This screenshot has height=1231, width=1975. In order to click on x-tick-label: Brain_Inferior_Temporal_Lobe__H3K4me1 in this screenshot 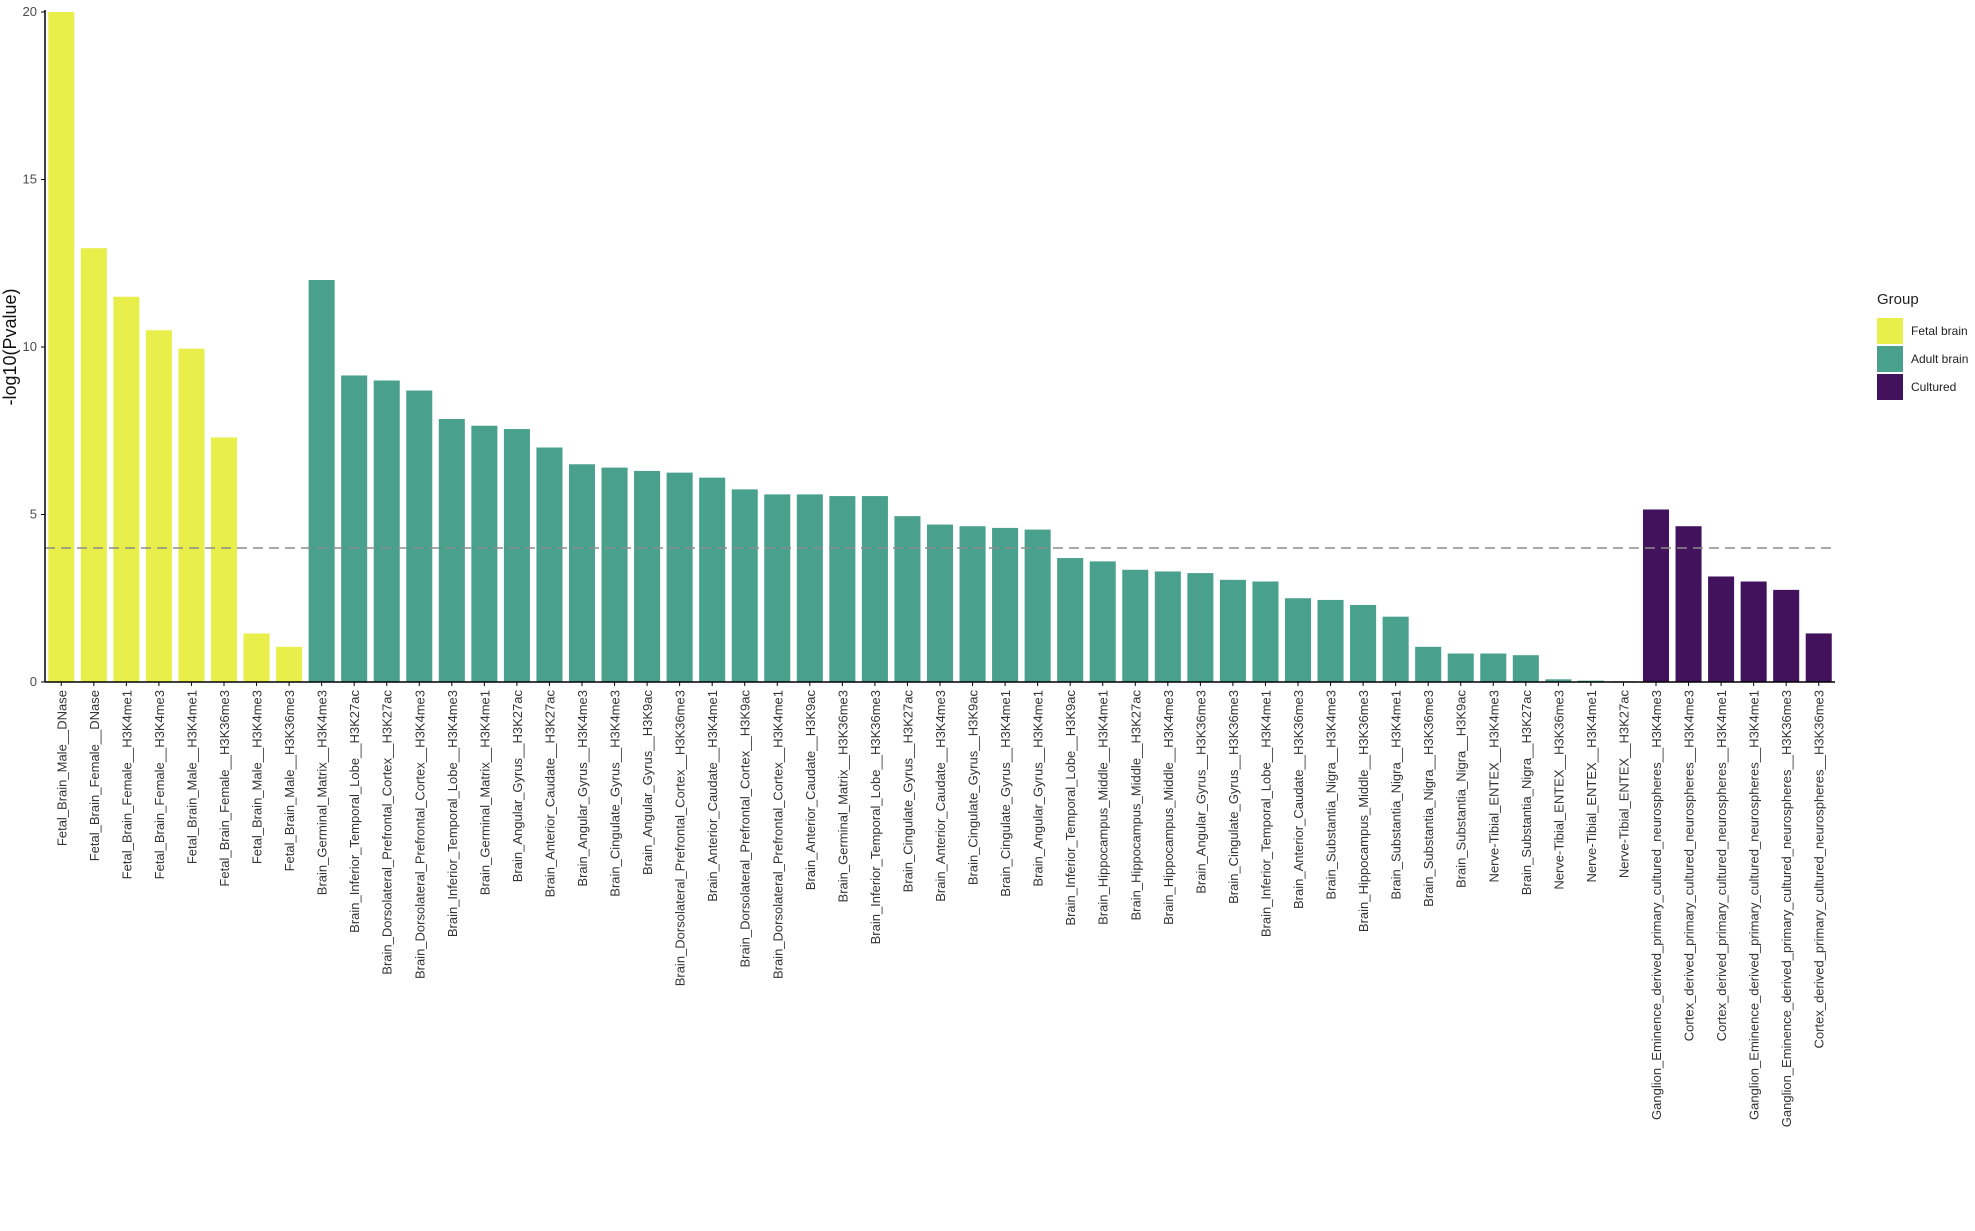, I will do `click(1265, 813)`.